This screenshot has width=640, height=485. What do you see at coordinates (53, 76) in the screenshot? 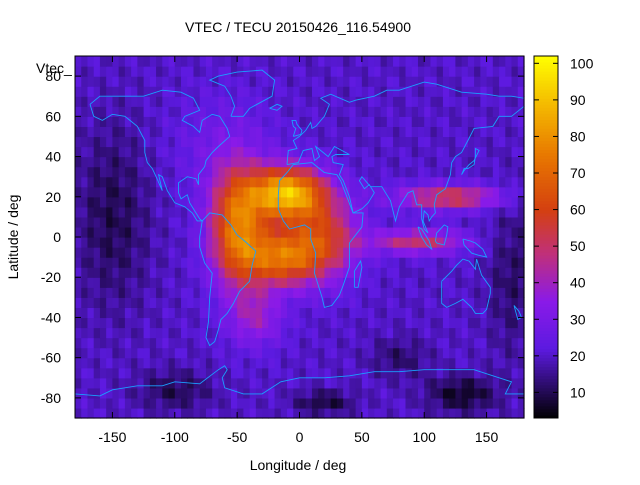
I see `y-tick-label: 80` at bounding box center [53, 76].